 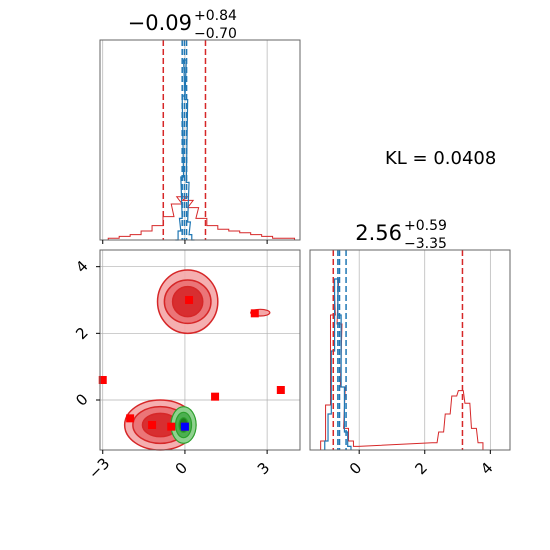 I want to click on x-tick-label: −3, so click(x=99, y=468).